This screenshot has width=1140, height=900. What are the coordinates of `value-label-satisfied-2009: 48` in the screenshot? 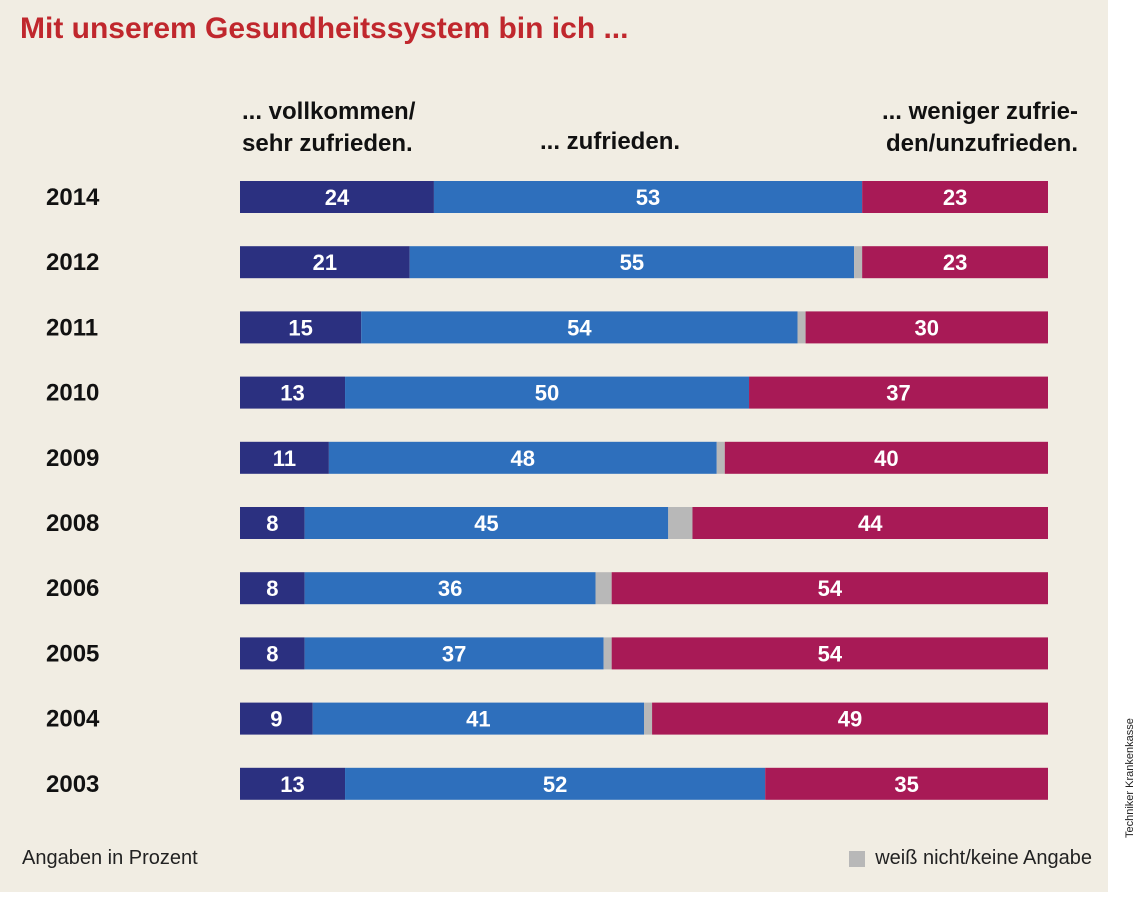 It's located at (523, 458).